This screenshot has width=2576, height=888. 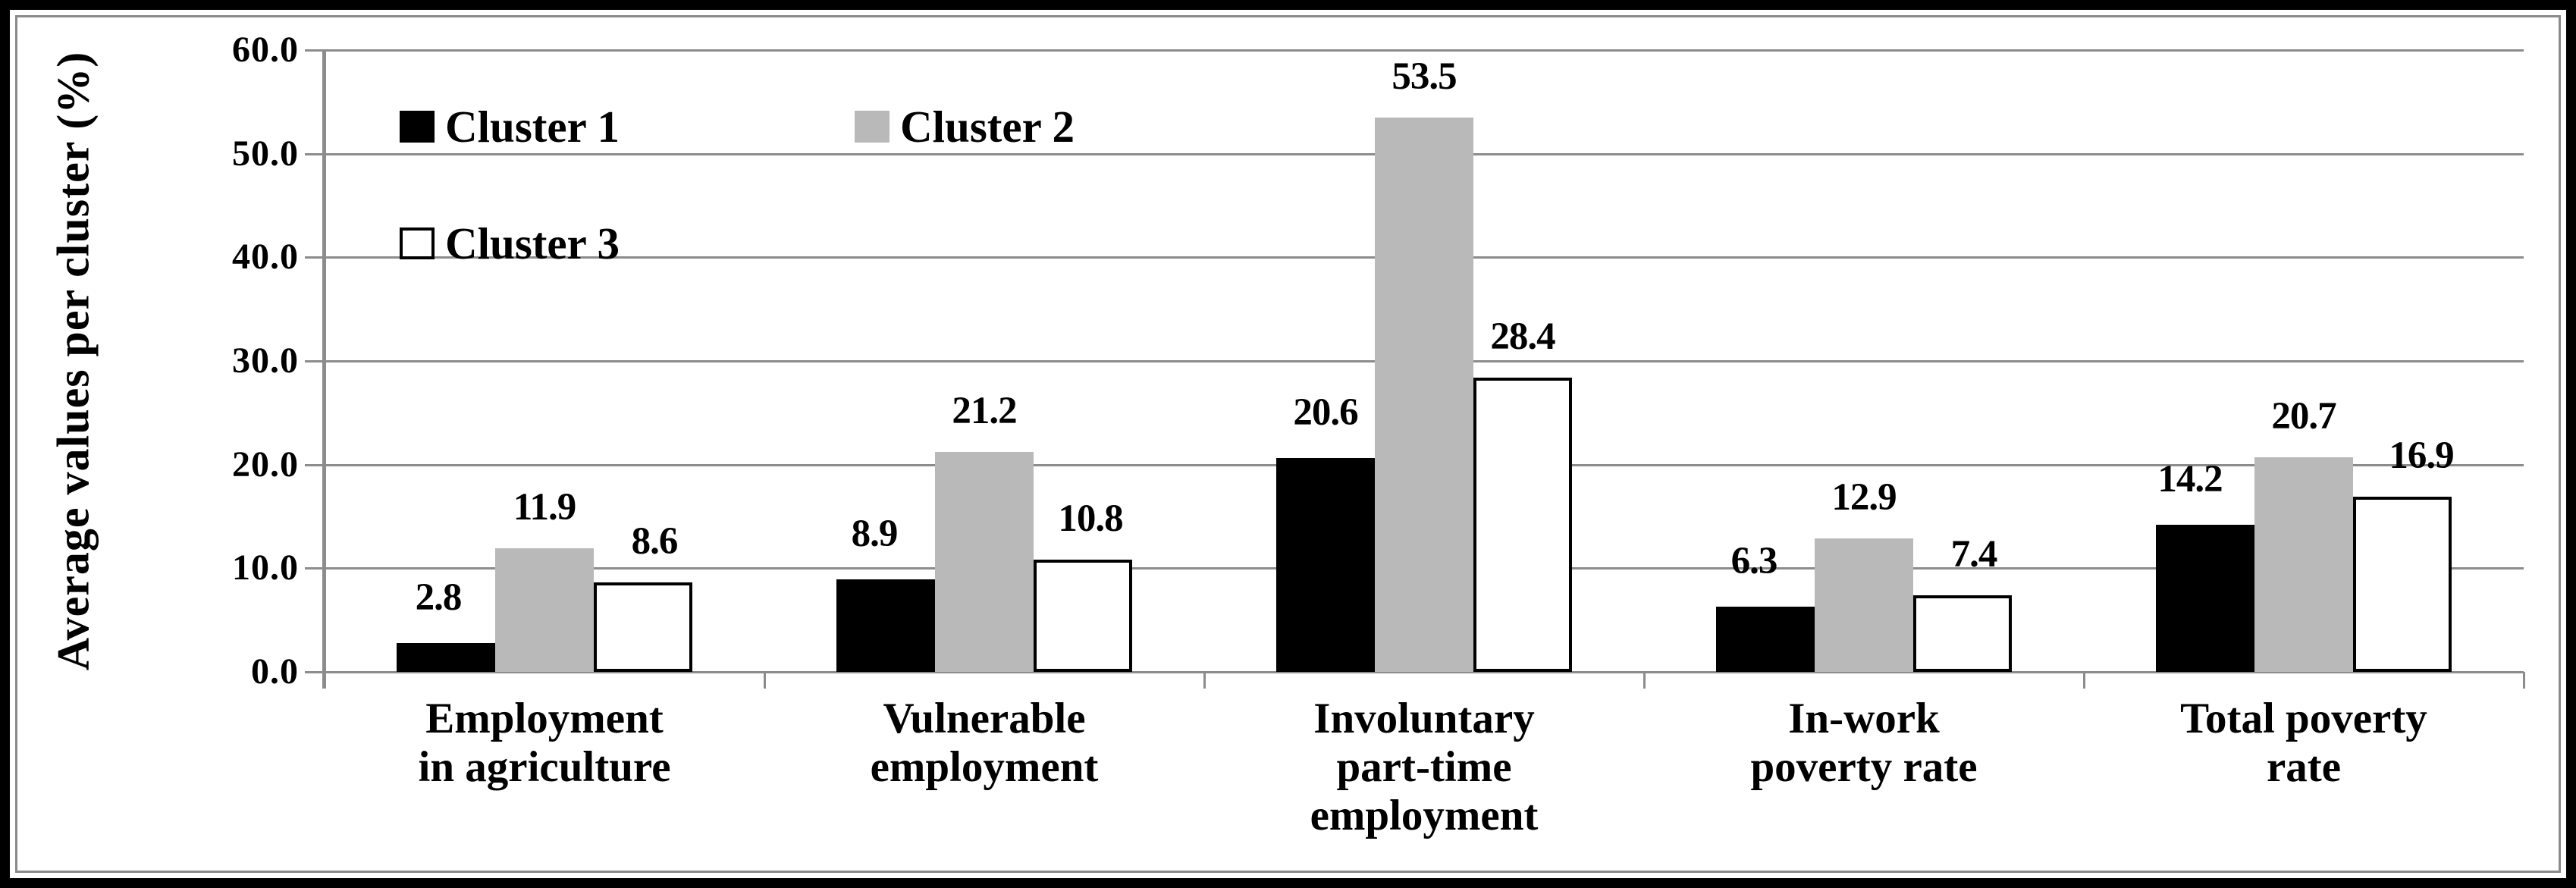 What do you see at coordinates (265, 153) in the screenshot?
I see `y-axis-tick-label: 50.0` at bounding box center [265, 153].